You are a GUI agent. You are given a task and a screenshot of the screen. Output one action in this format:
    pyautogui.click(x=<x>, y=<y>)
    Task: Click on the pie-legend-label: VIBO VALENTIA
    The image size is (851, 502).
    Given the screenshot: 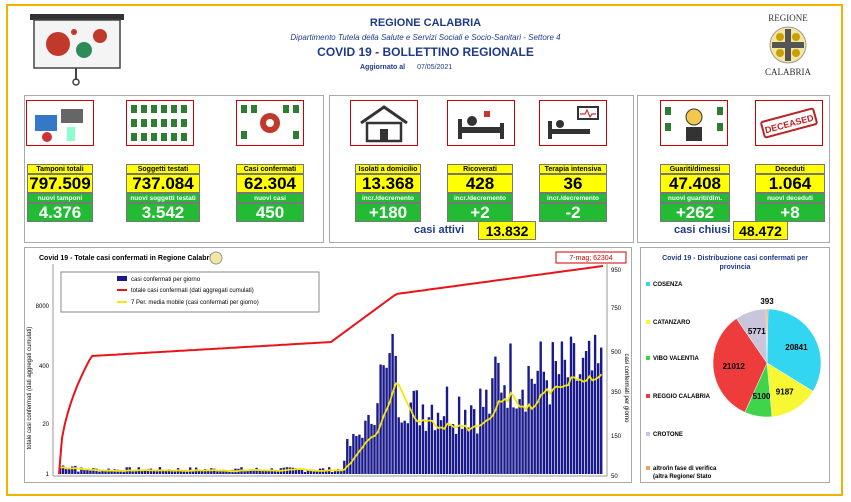 What is the action you would take?
    pyautogui.click(x=676, y=359)
    